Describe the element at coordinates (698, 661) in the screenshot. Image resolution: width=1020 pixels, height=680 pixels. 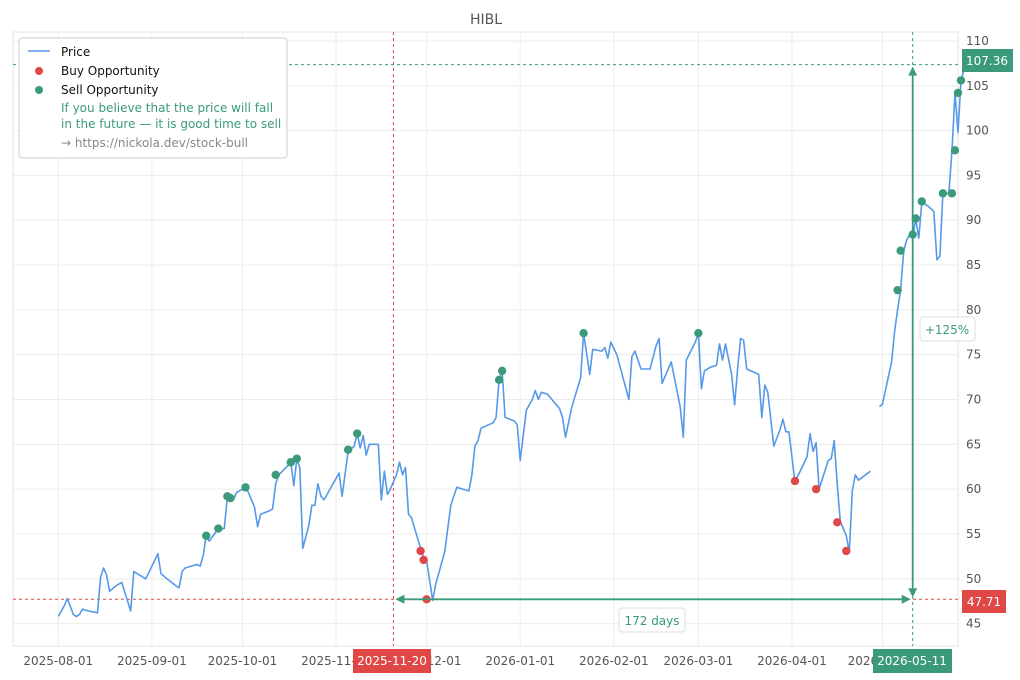
I see `x-tick-label: 2026-03-01` at that location.